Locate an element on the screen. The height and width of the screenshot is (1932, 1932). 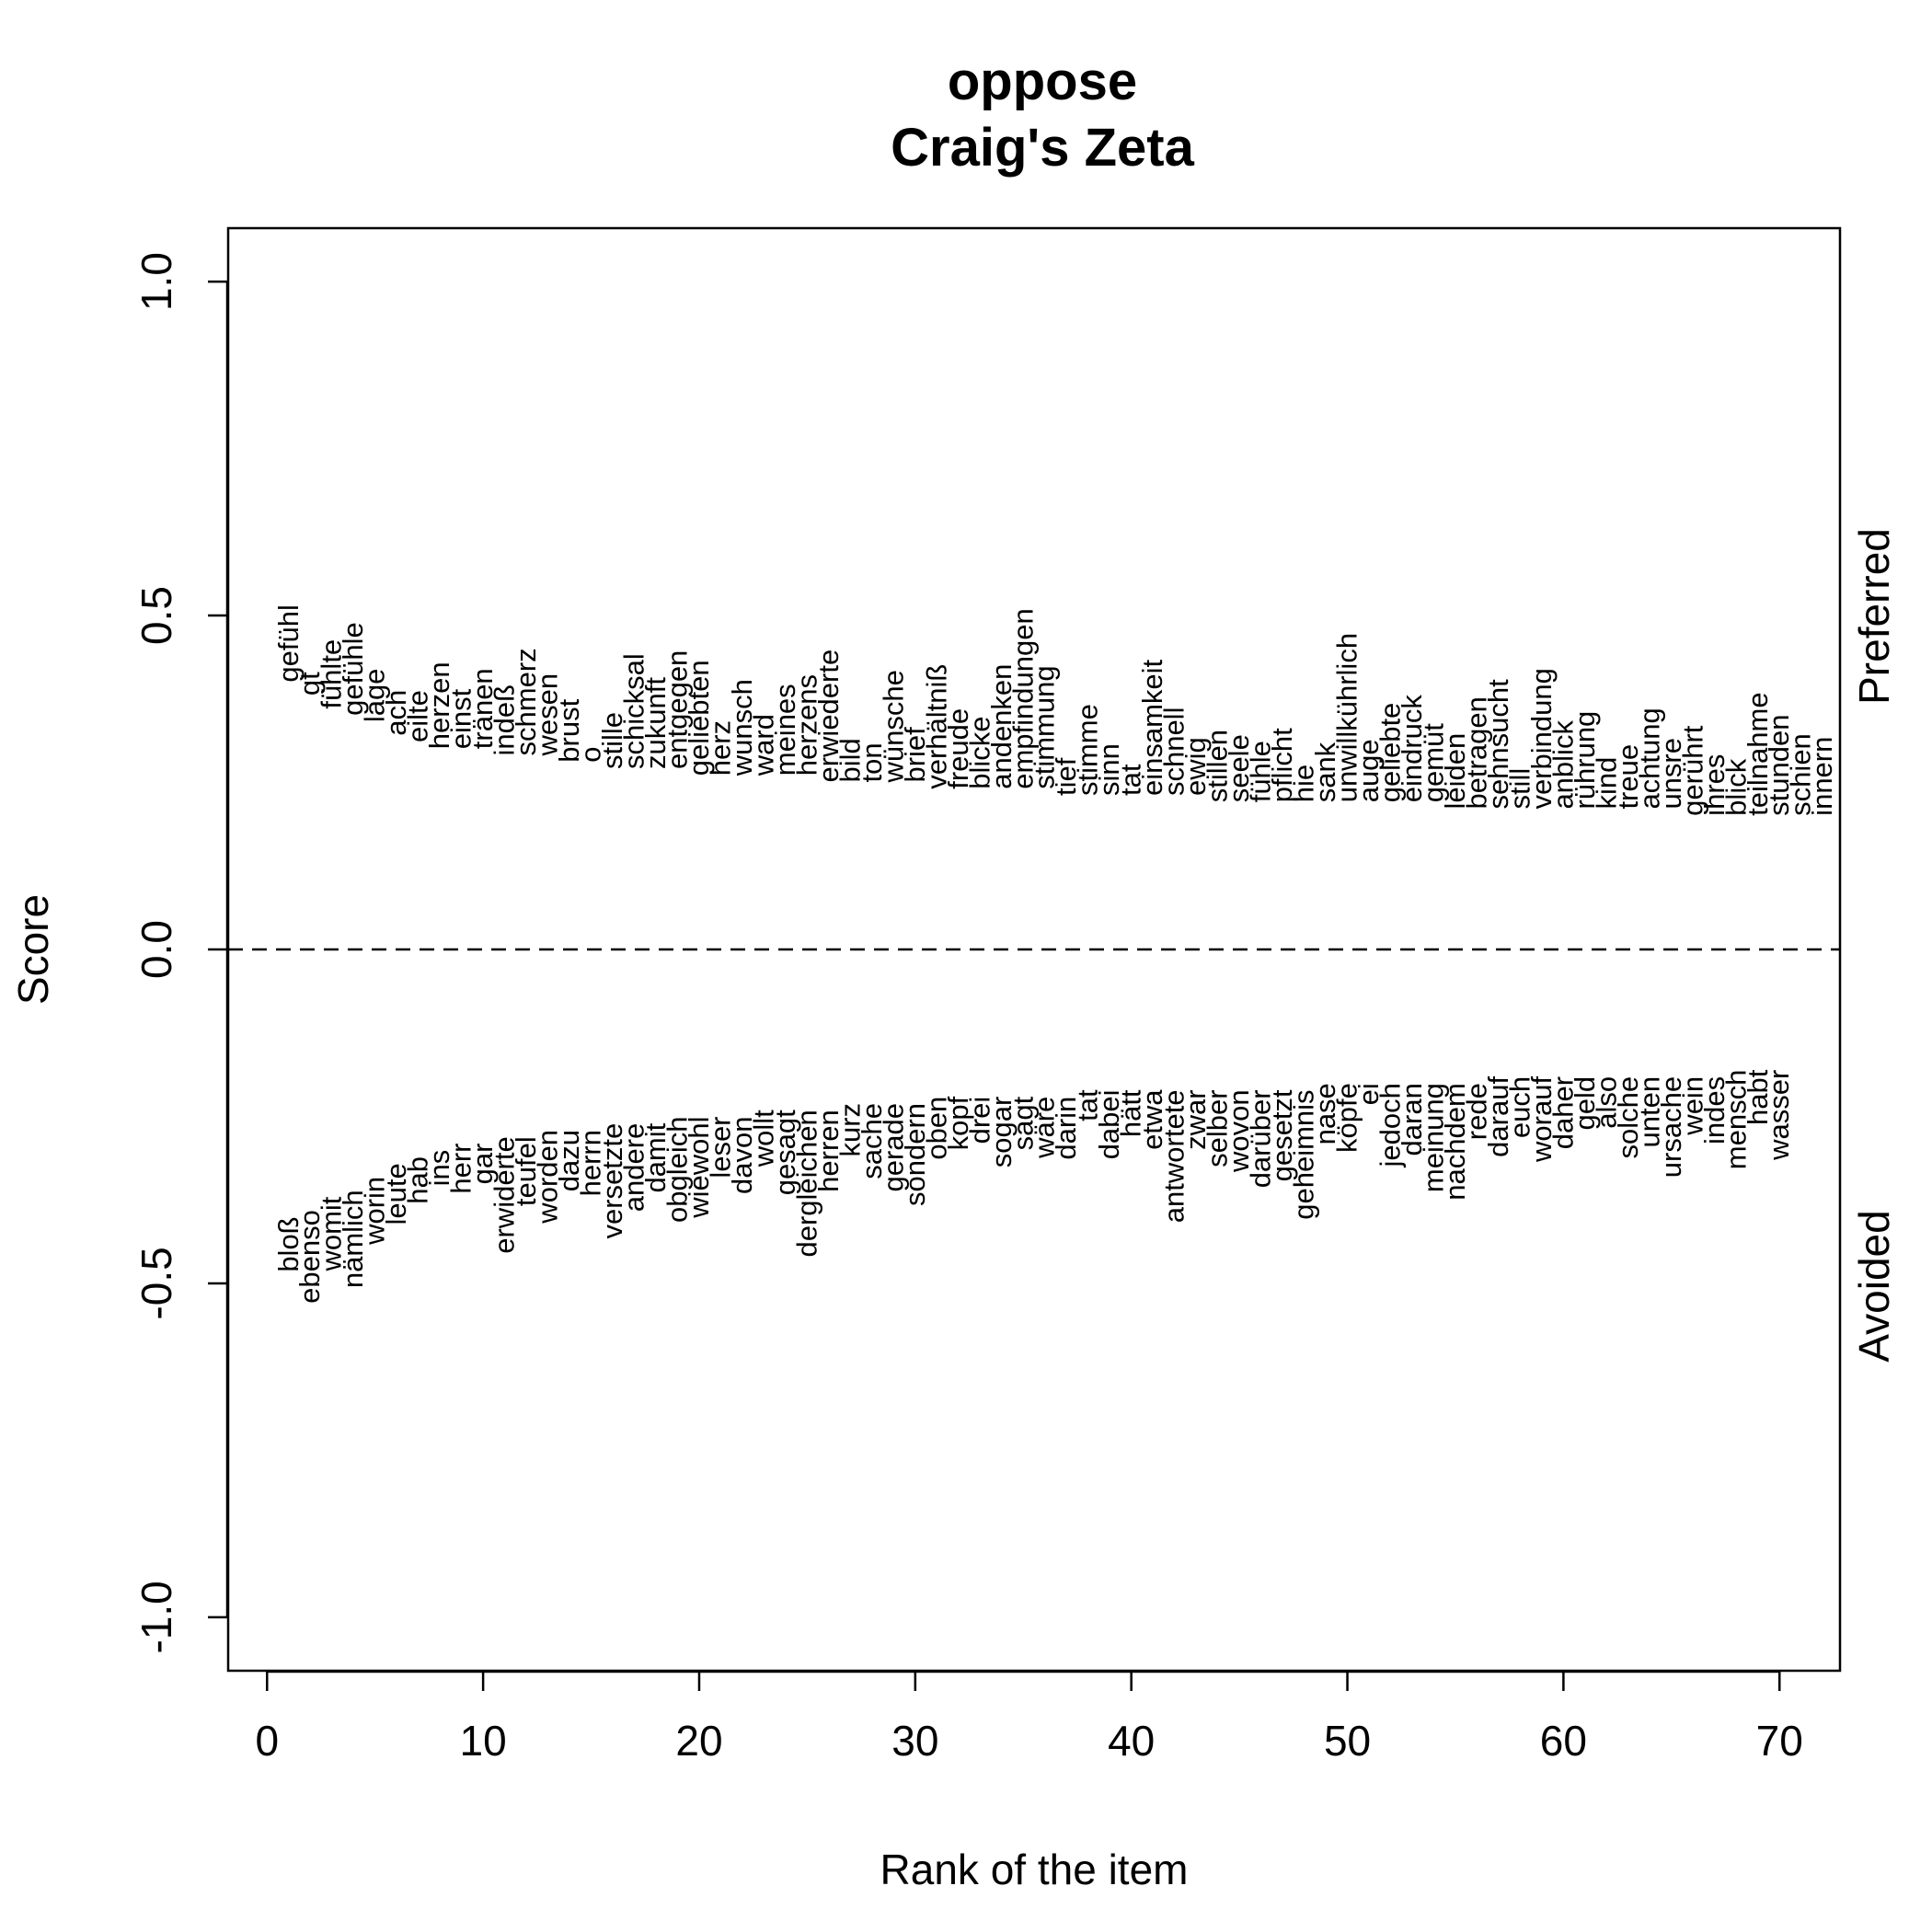
preferred-word: kind is located at coordinates (1606, 783).